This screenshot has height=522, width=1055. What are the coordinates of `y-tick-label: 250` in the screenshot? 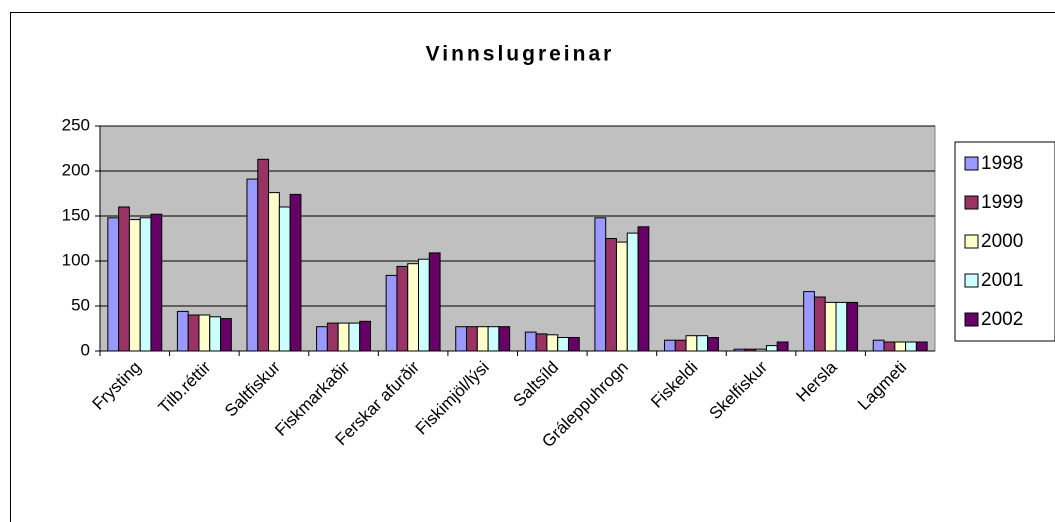 It's located at (76, 124).